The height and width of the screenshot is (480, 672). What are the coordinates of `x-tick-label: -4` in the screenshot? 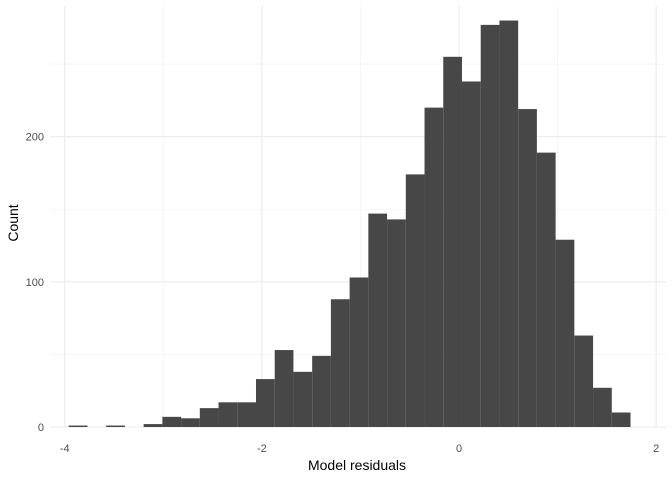 It's located at (65, 449).